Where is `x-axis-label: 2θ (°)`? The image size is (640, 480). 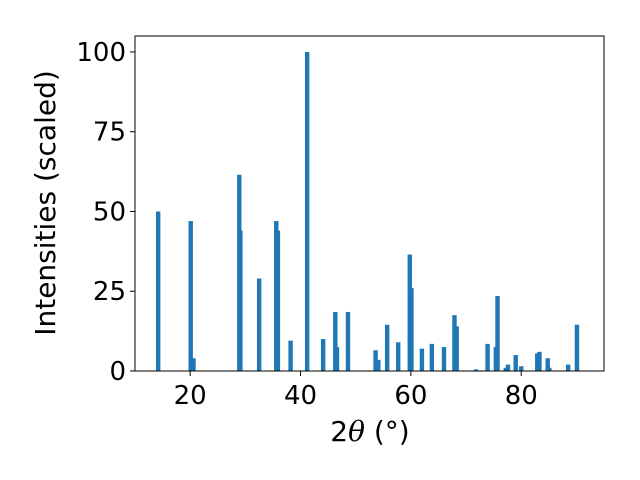 x-axis-label: 2θ (°) is located at coordinates (369, 431).